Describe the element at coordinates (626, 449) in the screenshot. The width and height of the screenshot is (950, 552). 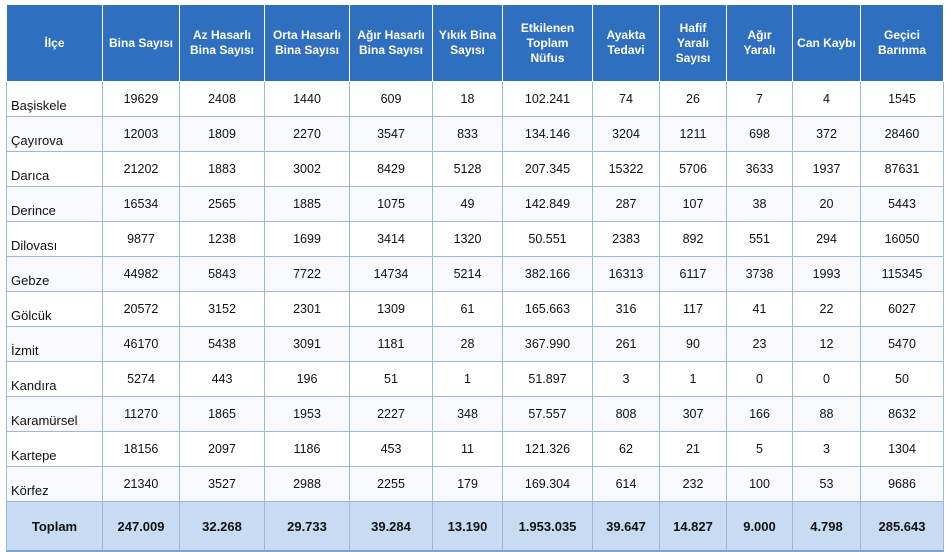
I see `table-cell: 62` at that location.